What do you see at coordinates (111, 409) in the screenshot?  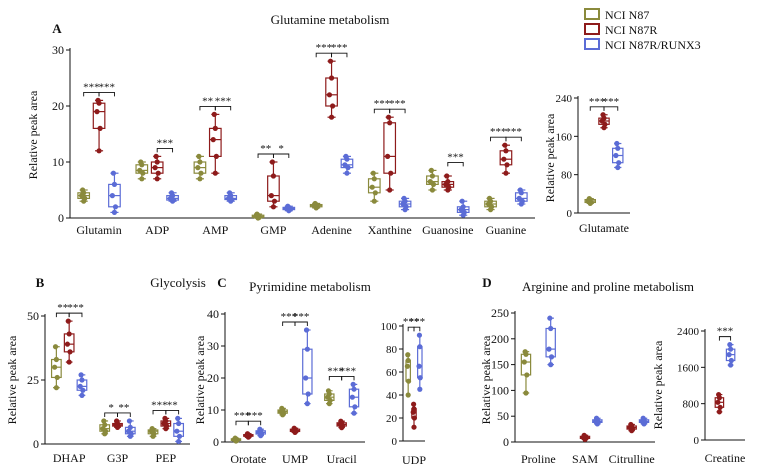 I see `significance-bracket: *` at bounding box center [111, 409].